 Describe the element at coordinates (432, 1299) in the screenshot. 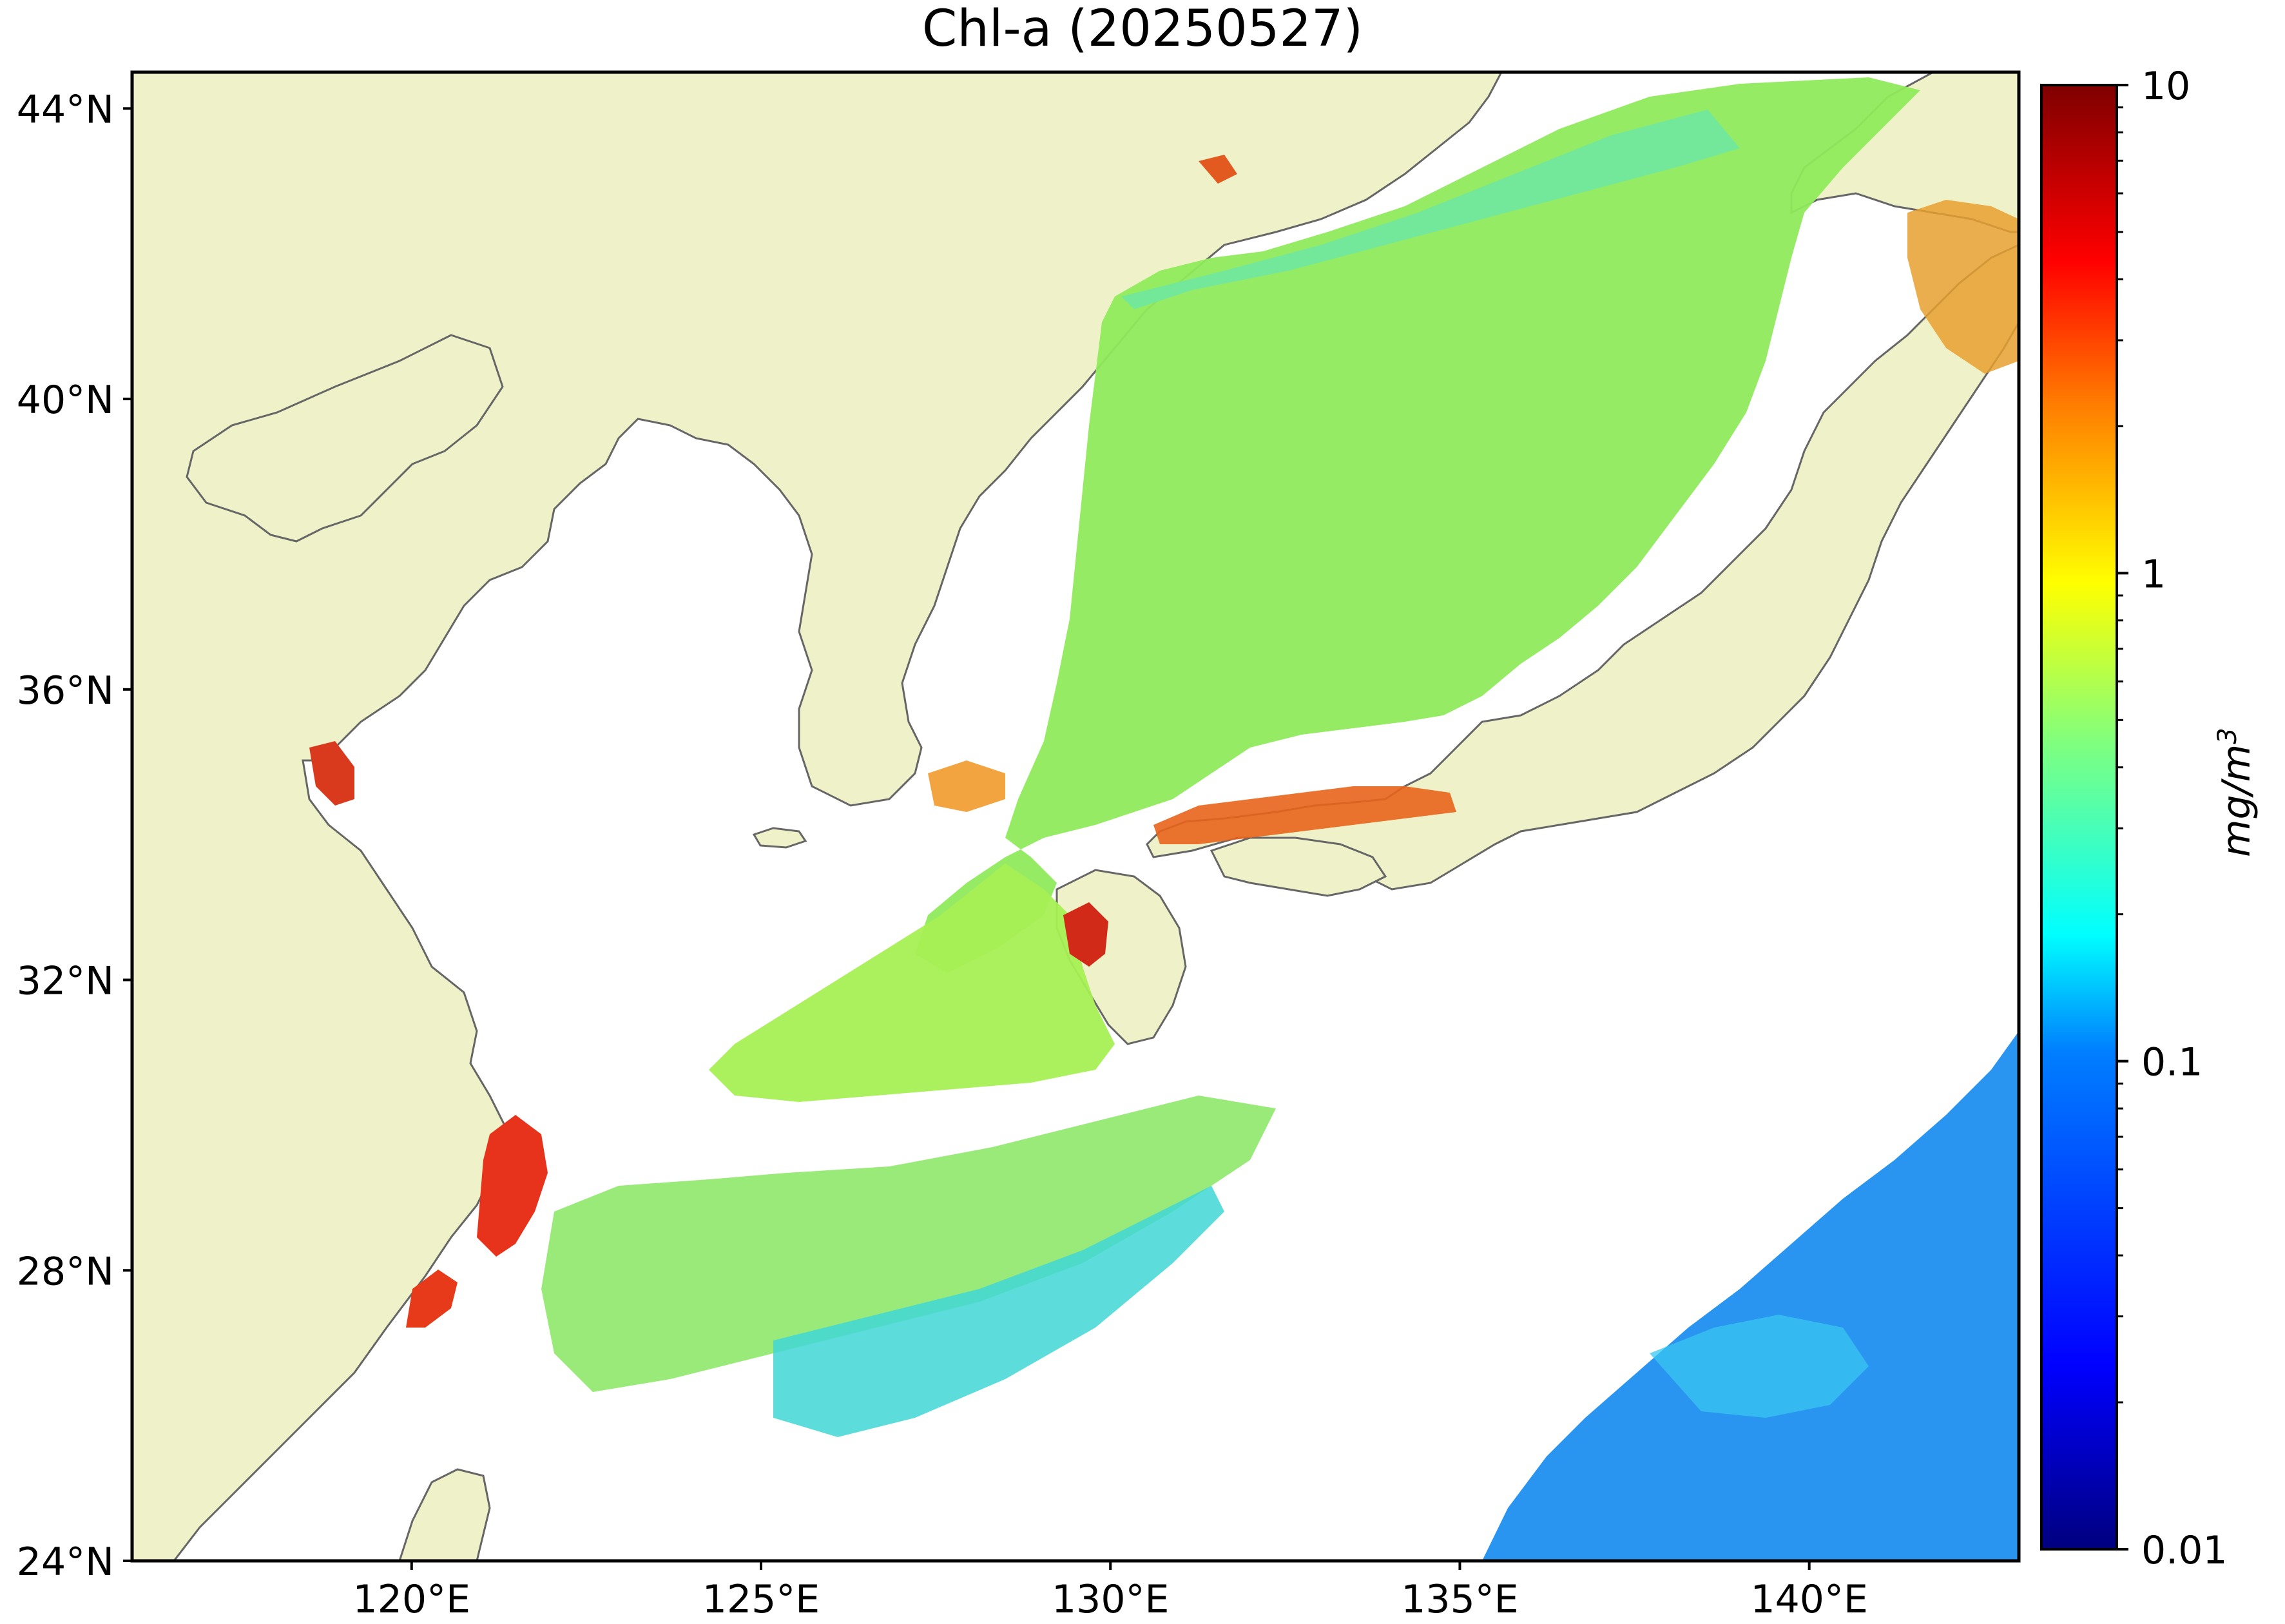

I see `chl-zhejiang-coast` at that location.